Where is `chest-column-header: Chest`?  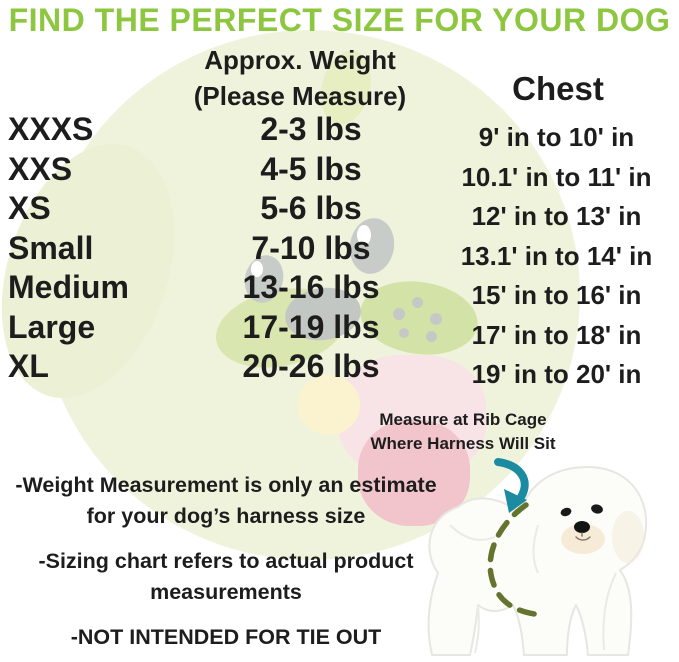
chest-column-header: Chest is located at coordinates (558, 88).